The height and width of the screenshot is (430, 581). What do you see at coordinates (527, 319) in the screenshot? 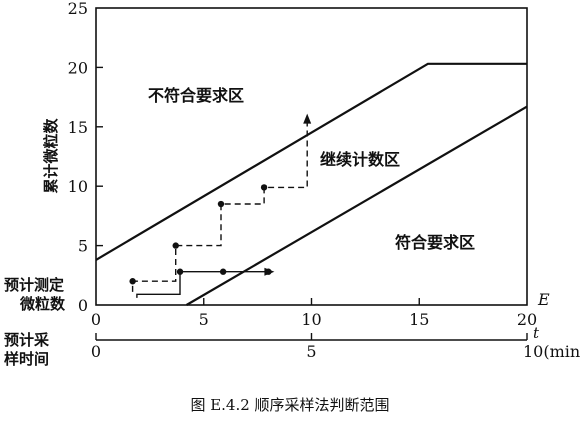
I see `x-tick-label: 20` at bounding box center [527, 319].